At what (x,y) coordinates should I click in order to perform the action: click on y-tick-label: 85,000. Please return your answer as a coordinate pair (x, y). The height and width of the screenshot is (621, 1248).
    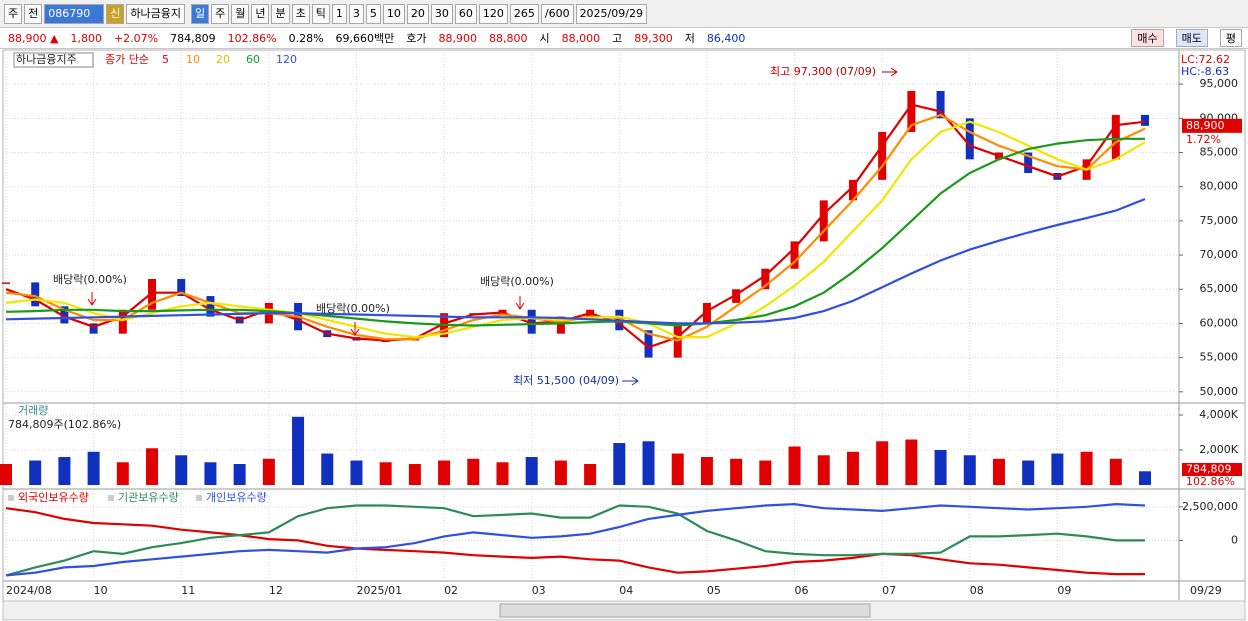
    Looking at the image, I should click on (1219, 152).